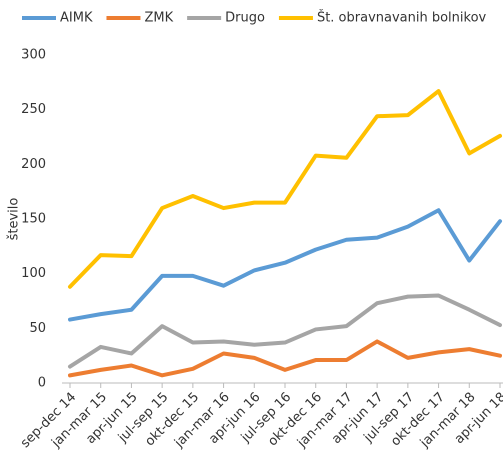  What do you see at coordinates (33, 55) in the screenshot?
I see `y-tick-label: 300` at bounding box center [33, 55].